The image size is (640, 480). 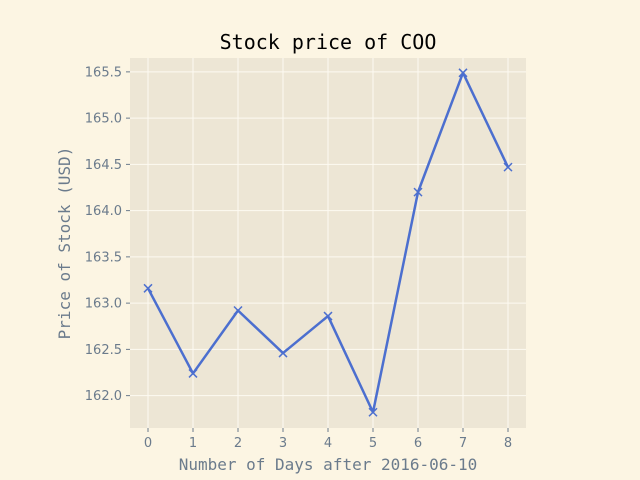 What do you see at coordinates (64, 243) in the screenshot?
I see `y-axis-label: Price of Stock (USD)` at bounding box center [64, 243].